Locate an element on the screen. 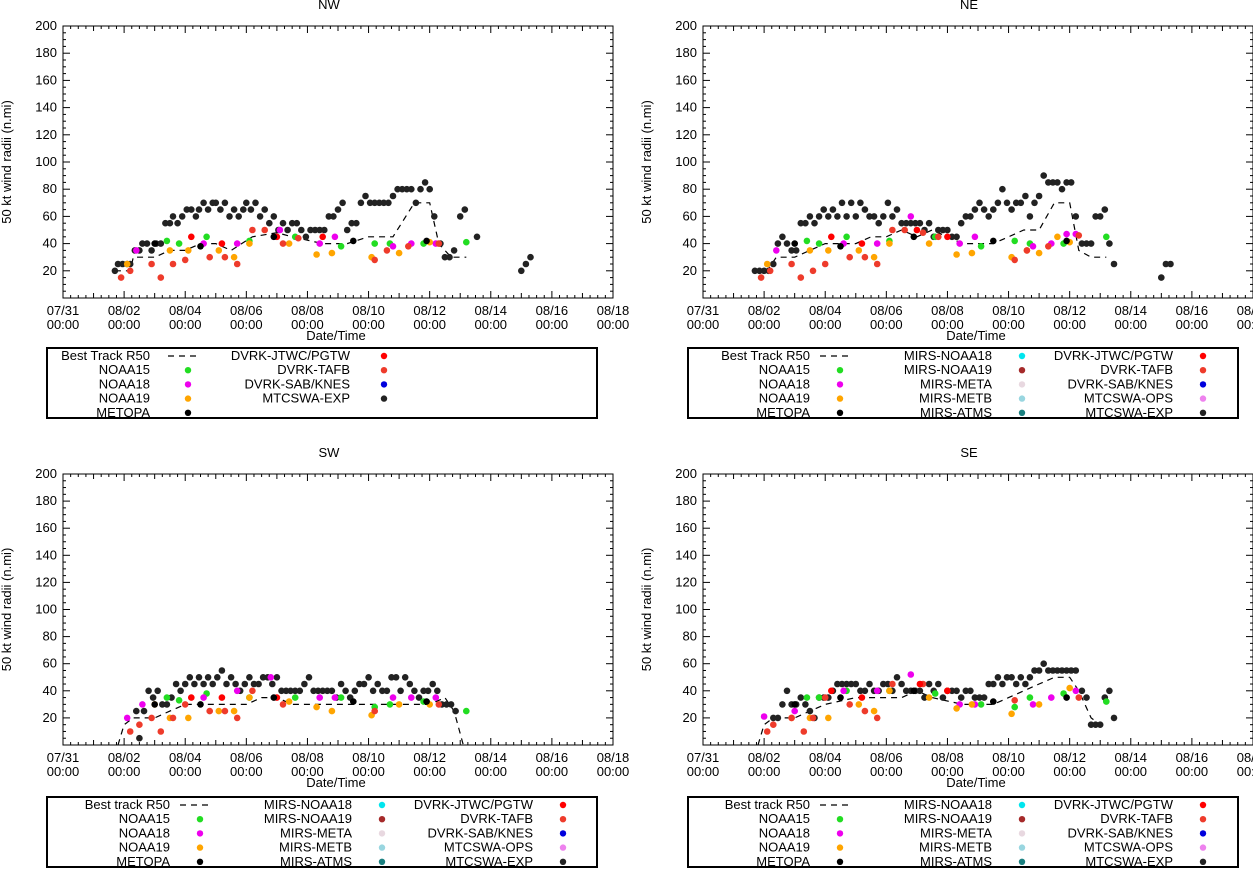  best-track-line is located at coordinates (290, 237).